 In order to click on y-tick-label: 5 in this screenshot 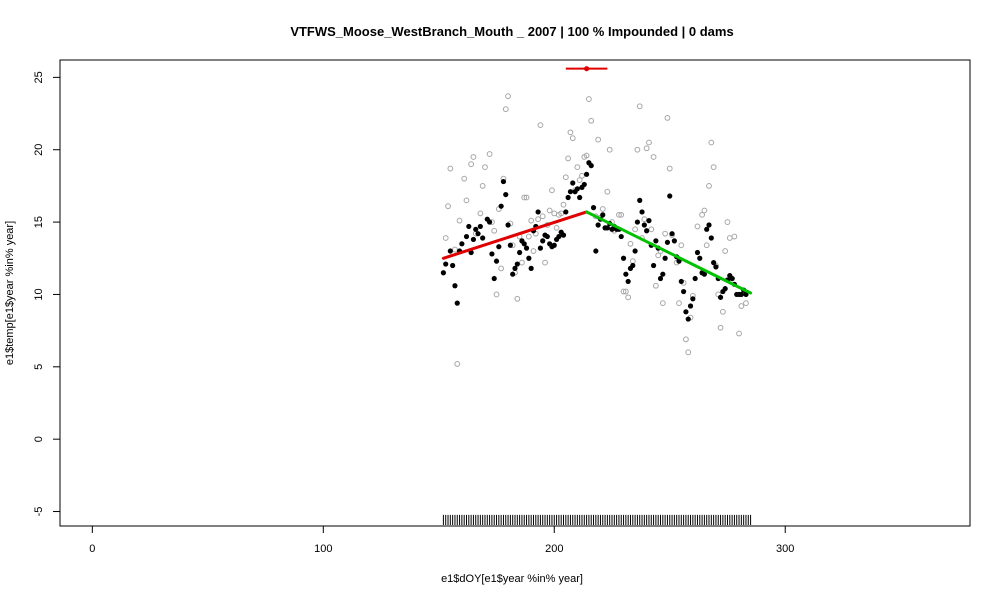, I will do `click(39, 367)`.